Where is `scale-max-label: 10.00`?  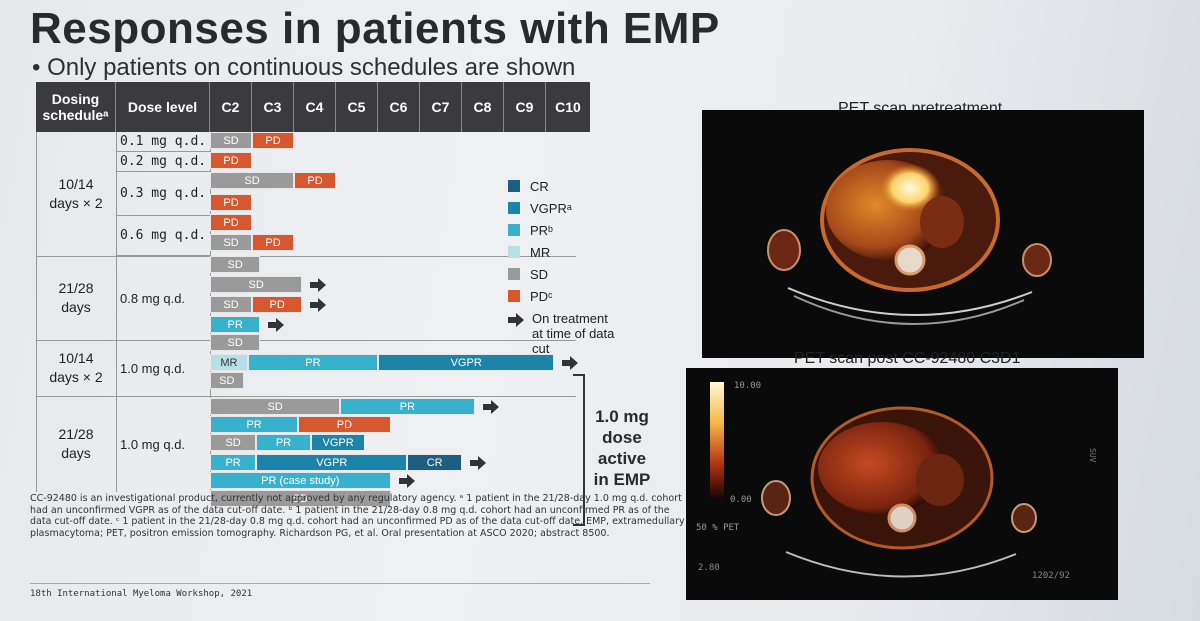
scale-max-label: 10.00 is located at coordinates (747, 386).